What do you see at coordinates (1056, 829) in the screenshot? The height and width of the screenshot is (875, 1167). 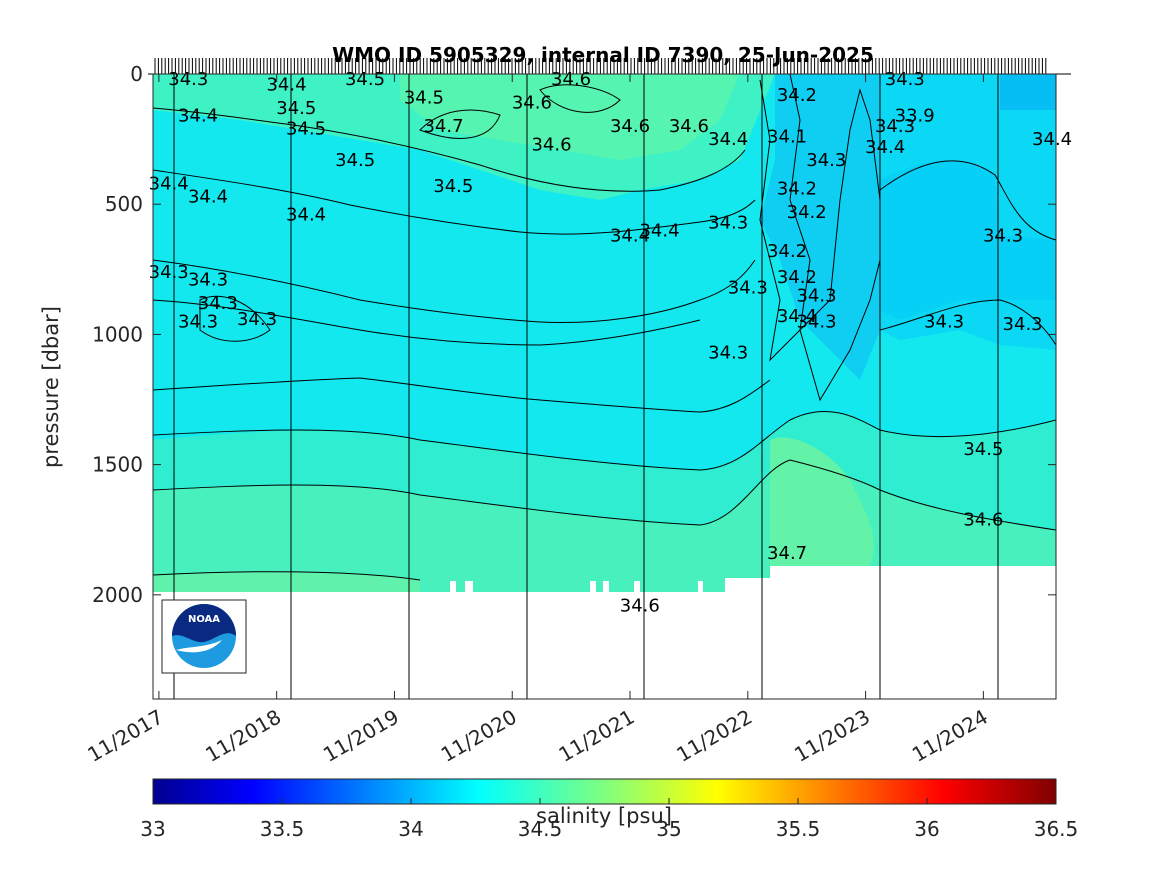 I see `colorbar-tick-label: 36.5` at bounding box center [1056, 829].